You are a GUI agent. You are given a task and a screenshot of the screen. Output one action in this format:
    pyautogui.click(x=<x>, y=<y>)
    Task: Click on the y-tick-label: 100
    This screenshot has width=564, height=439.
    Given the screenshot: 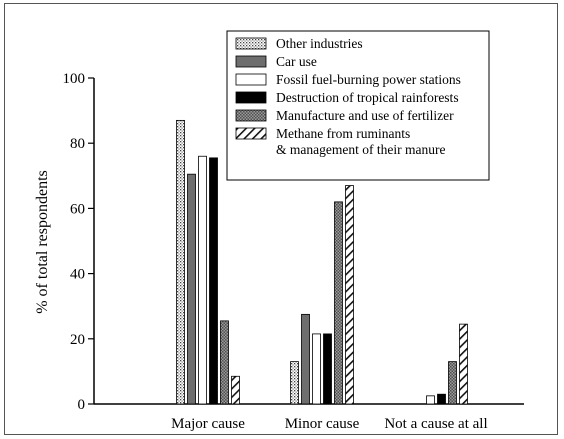 What is the action you would take?
    pyautogui.click(x=74, y=79)
    